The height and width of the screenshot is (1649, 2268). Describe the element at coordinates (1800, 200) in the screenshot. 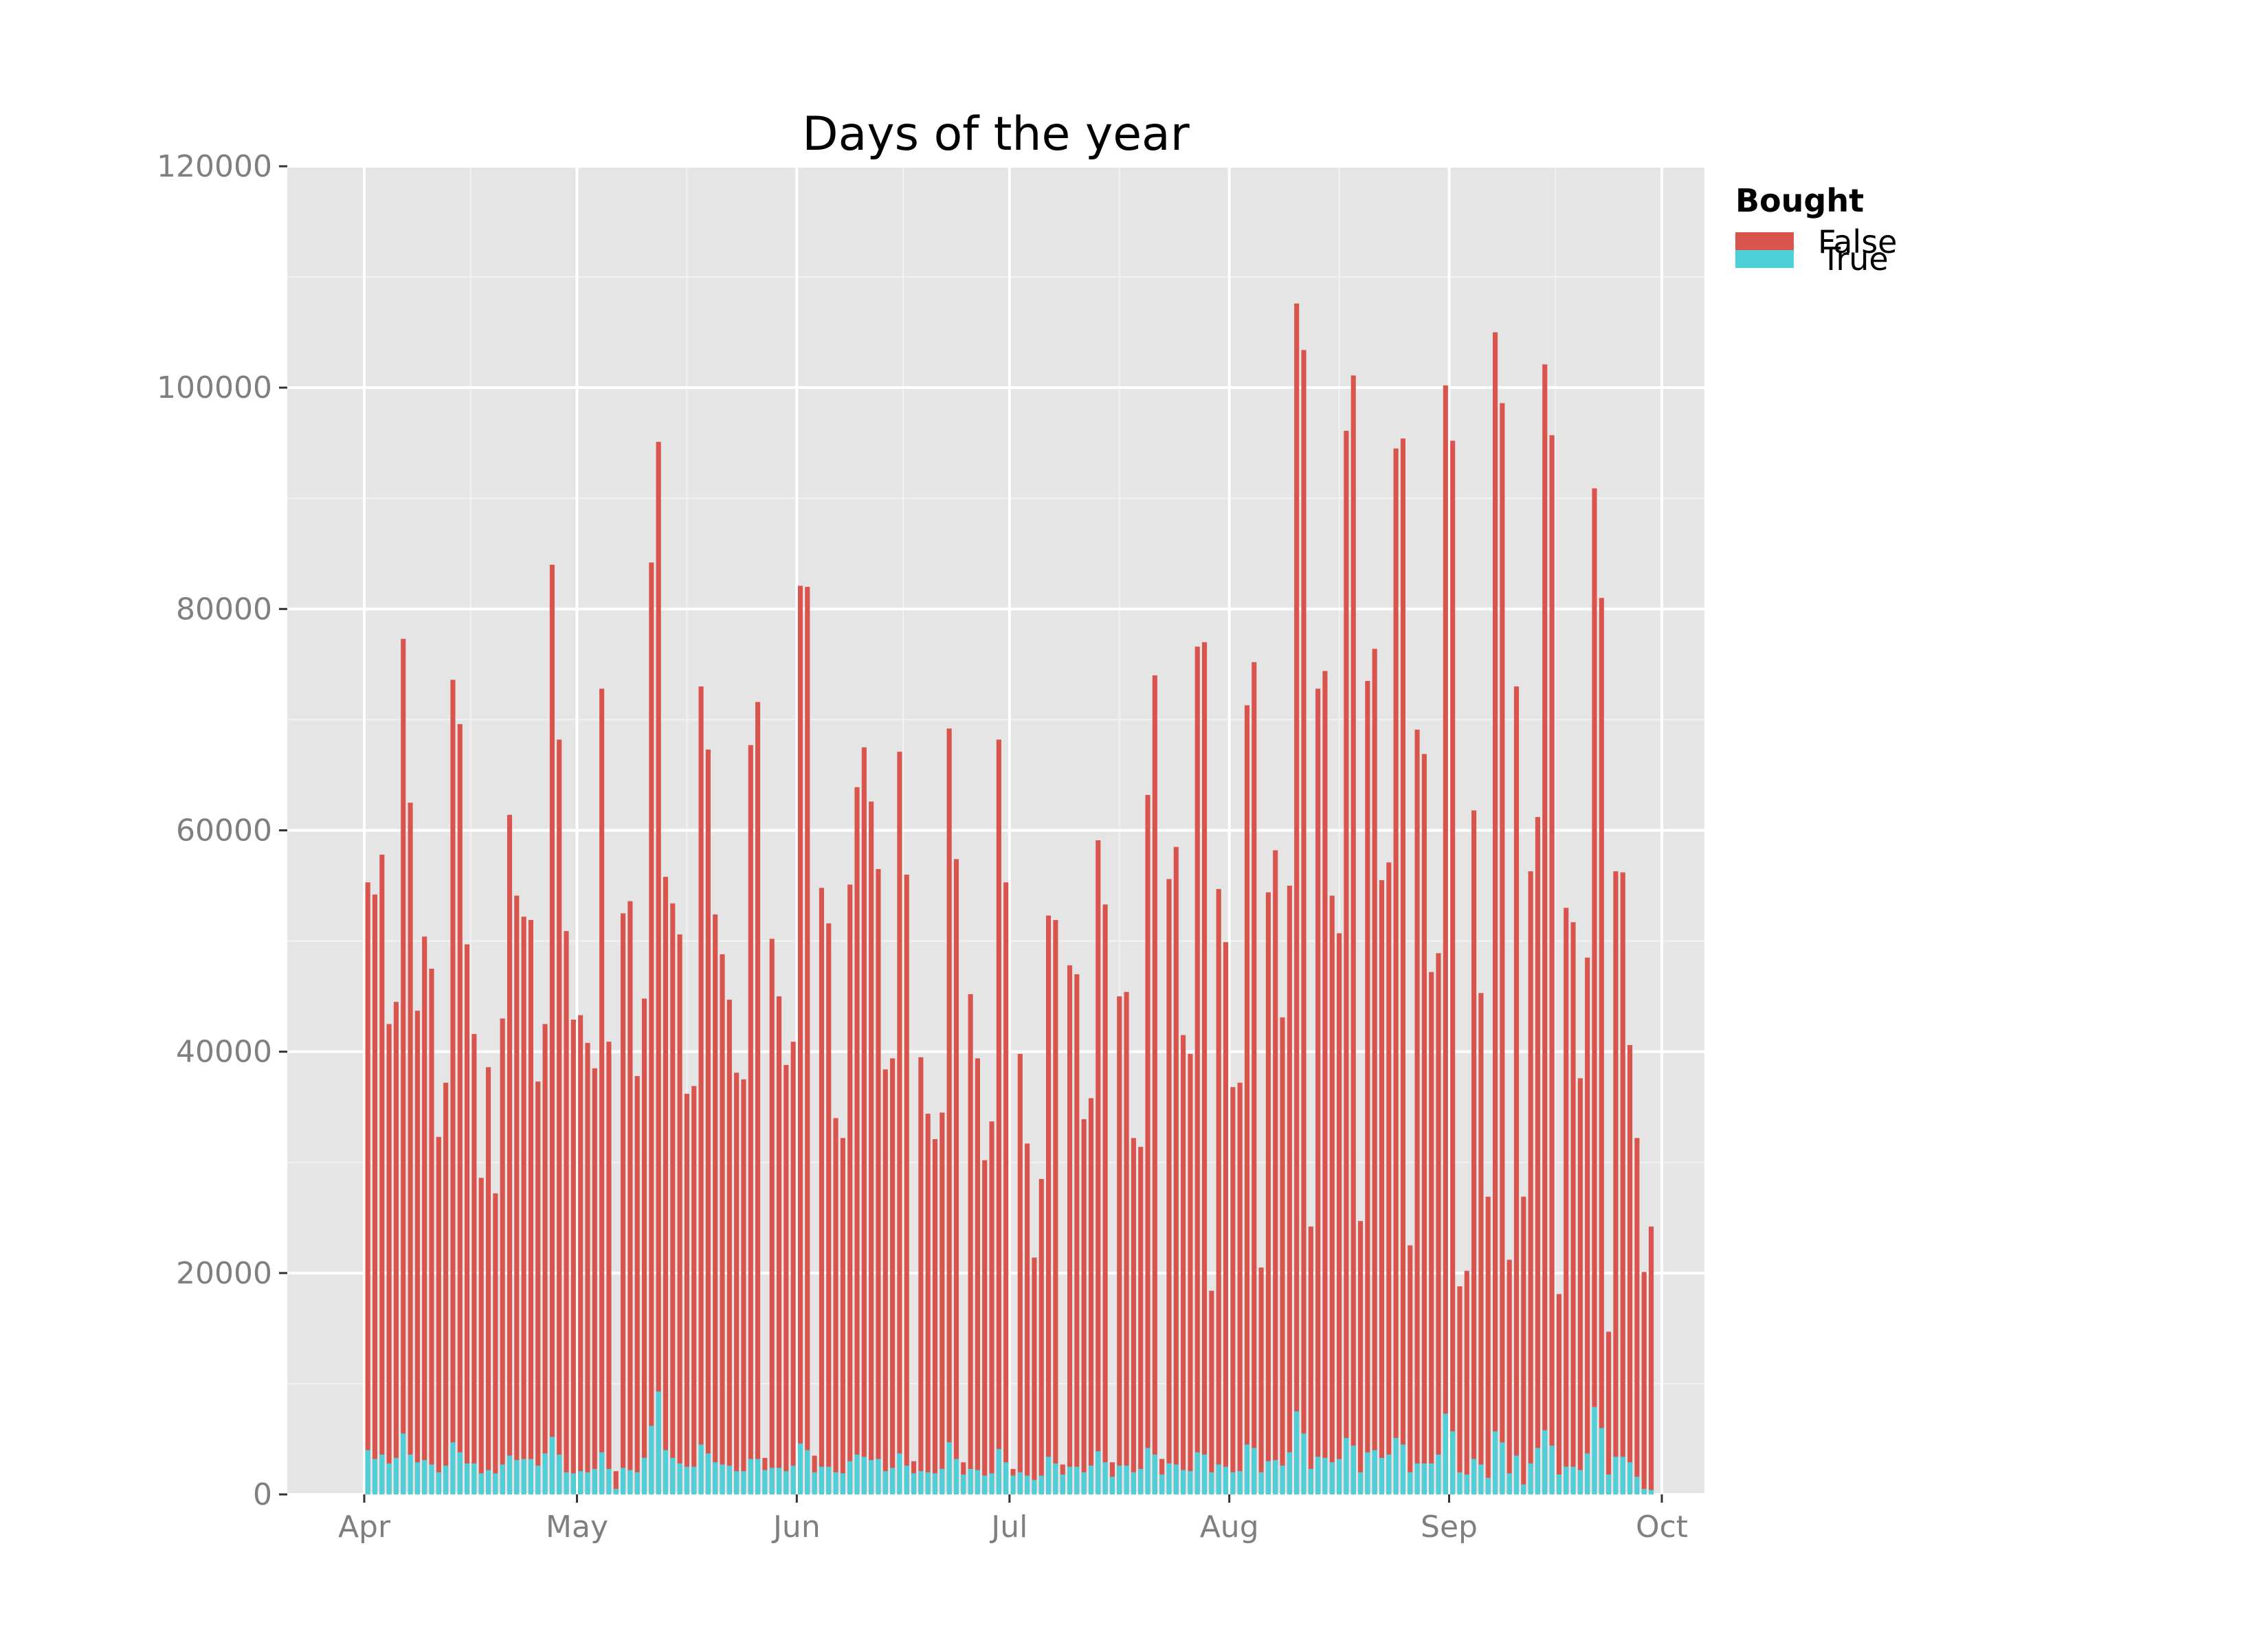

I see `legend-title: Bought` at that location.